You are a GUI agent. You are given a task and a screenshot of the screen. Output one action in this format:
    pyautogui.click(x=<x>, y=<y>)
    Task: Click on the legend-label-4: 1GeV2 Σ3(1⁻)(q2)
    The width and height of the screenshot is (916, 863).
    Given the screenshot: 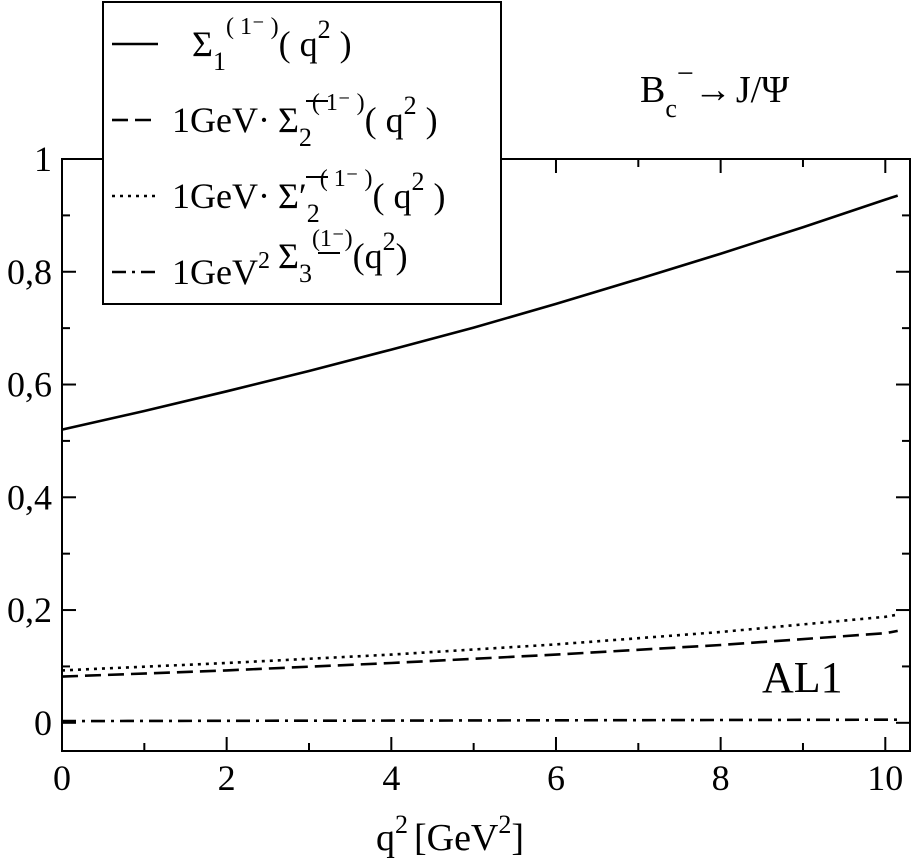 What is the action you would take?
    pyautogui.click(x=290, y=259)
    